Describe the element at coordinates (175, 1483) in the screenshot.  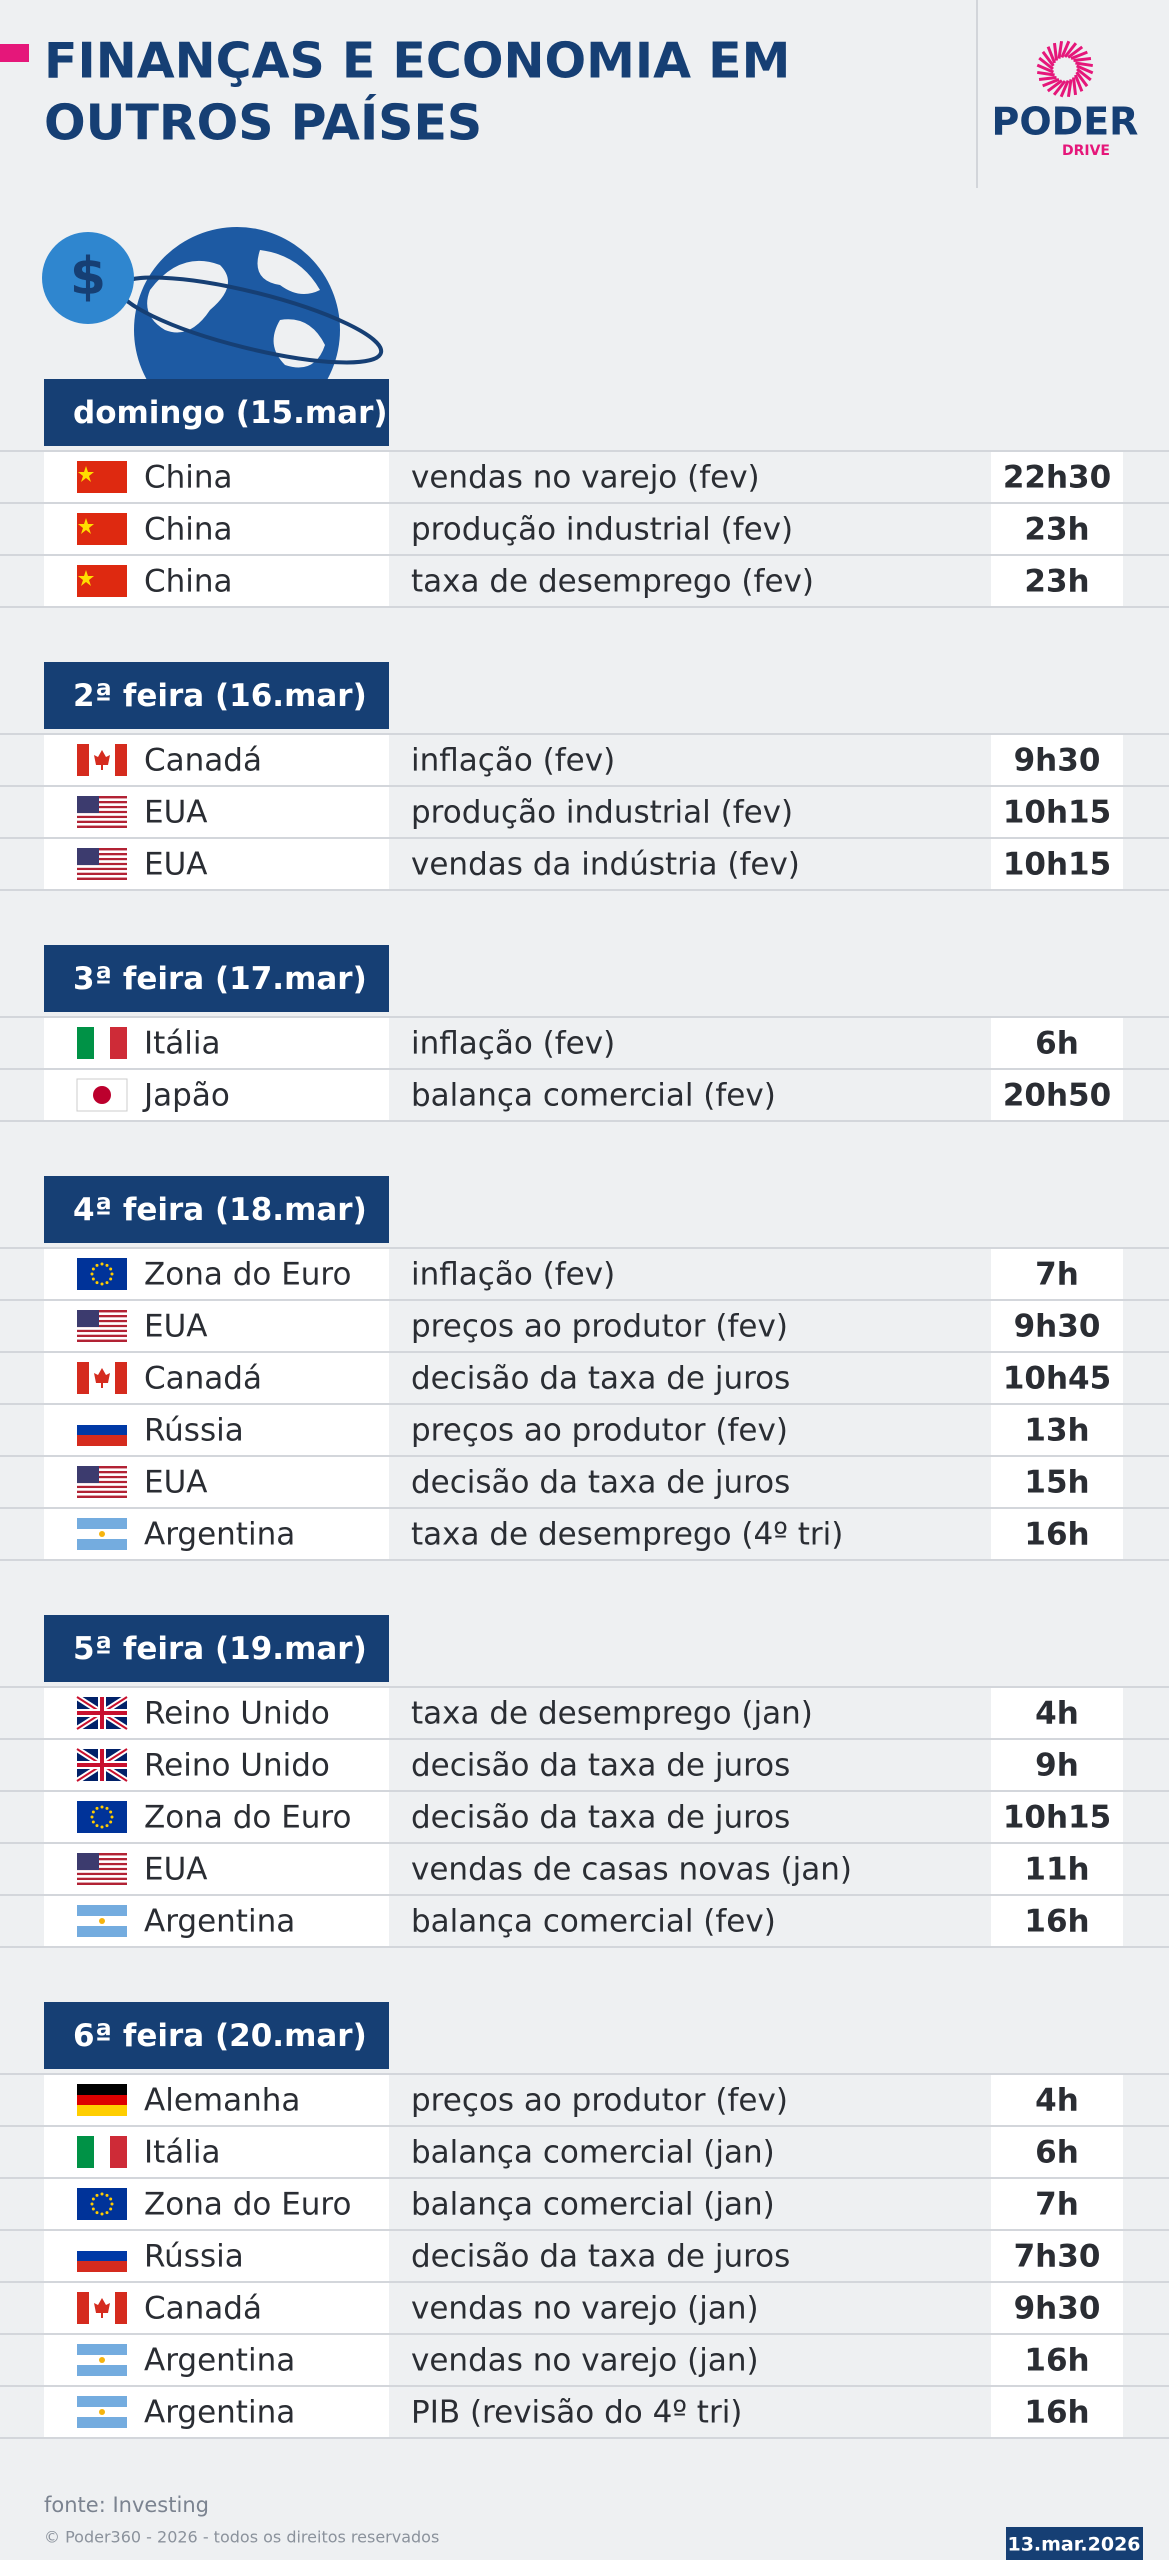
I see `country: EUA` at that location.